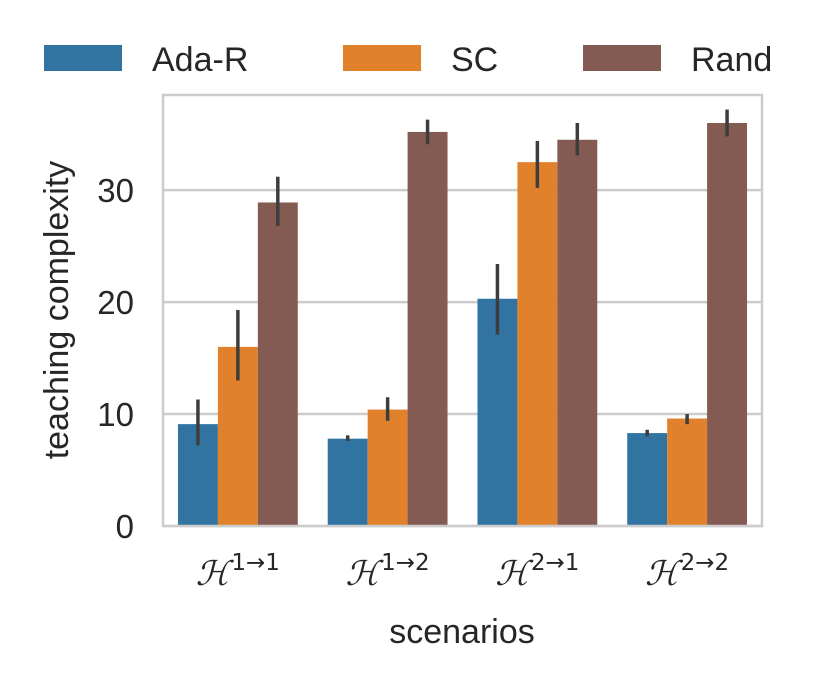  What do you see at coordinates (622, 58) in the screenshot?
I see `legend-swatch-rand` at bounding box center [622, 58].